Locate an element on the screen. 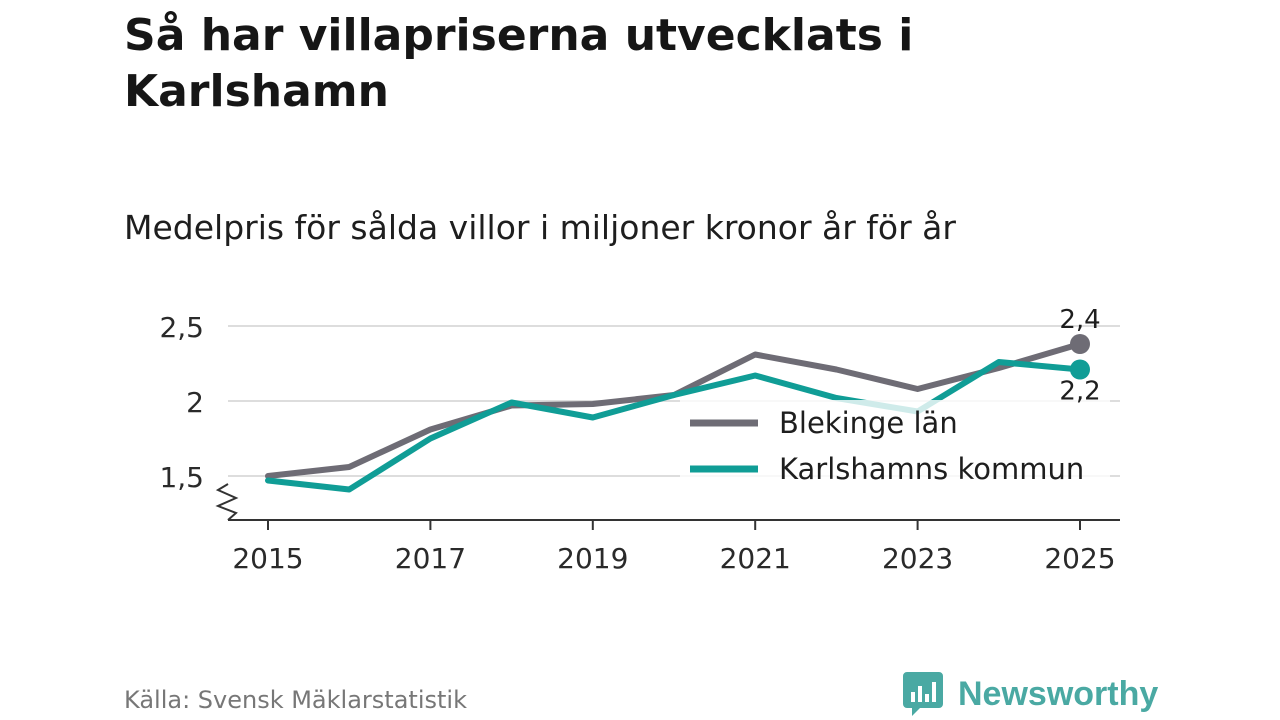  brand-name: Newsworthy is located at coordinates (1058, 693).